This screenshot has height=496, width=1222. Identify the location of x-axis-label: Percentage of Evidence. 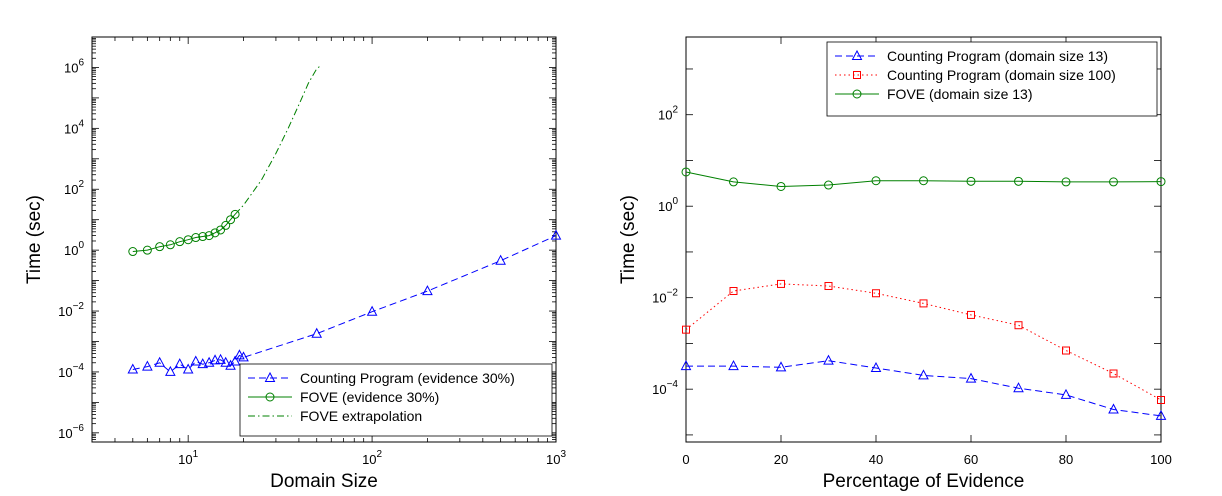
(924, 481).